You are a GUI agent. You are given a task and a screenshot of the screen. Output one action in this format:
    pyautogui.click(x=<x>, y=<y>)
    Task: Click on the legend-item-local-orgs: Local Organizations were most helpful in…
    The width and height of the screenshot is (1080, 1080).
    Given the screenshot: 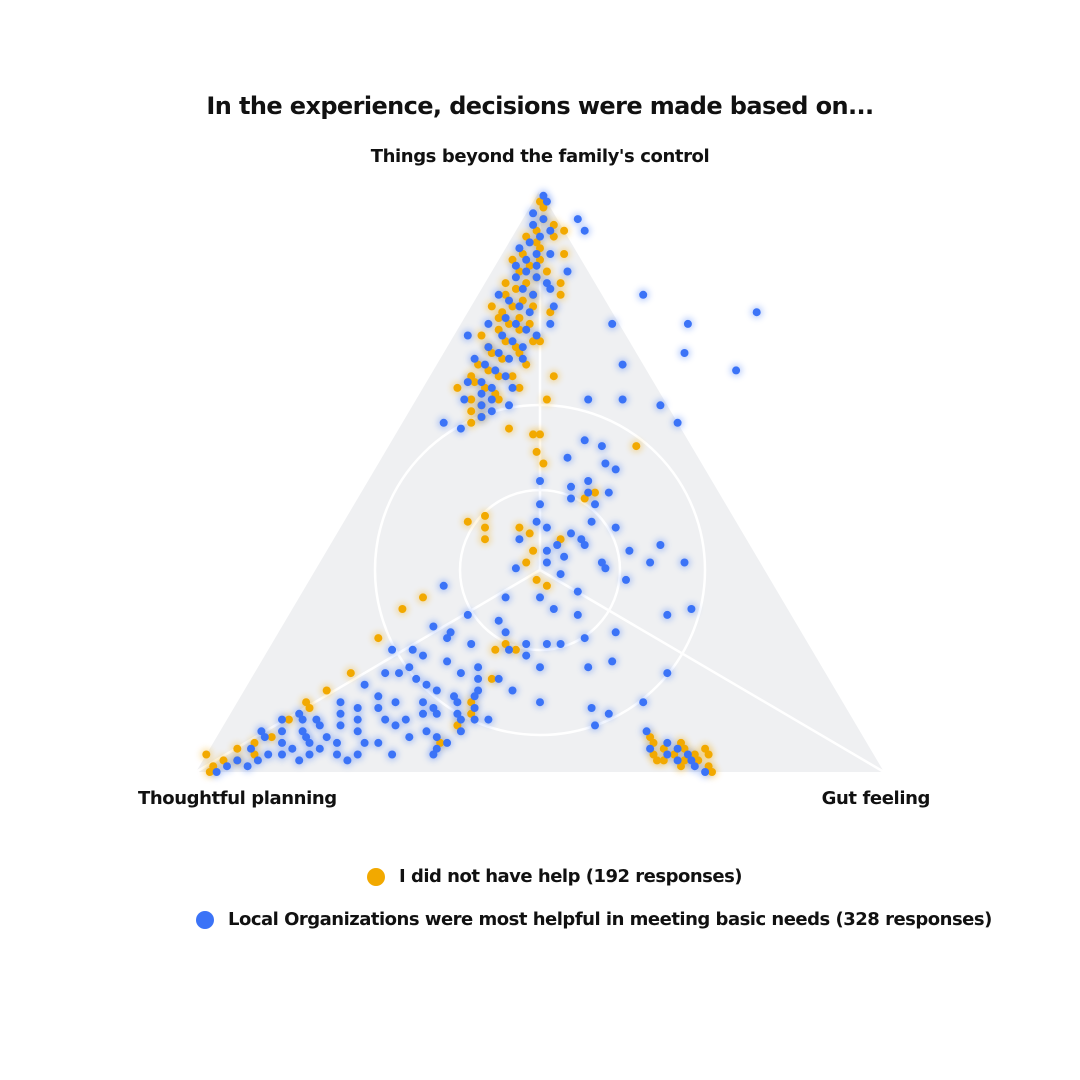 What is the action you would take?
    pyautogui.click(x=594, y=919)
    